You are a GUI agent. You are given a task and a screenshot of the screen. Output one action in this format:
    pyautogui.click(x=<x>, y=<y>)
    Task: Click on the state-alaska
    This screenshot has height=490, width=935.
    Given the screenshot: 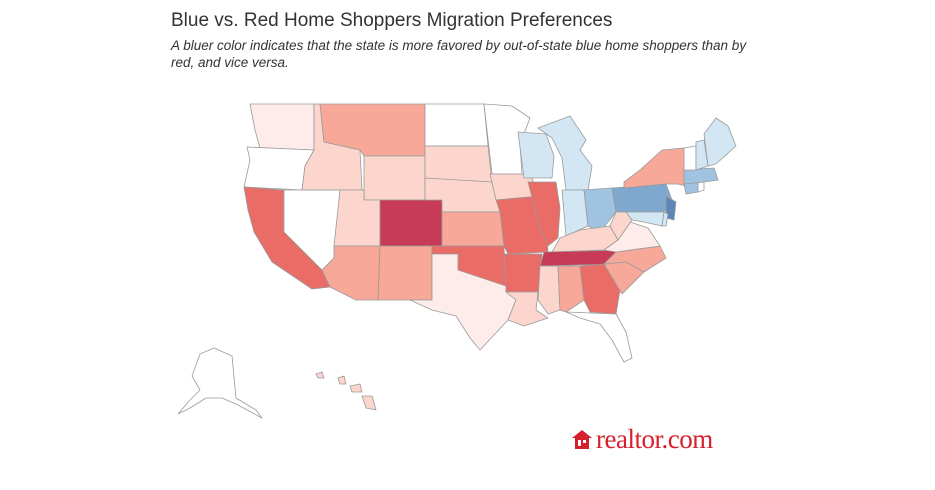 What is the action you would take?
    pyautogui.click(x=220, y=383)
    